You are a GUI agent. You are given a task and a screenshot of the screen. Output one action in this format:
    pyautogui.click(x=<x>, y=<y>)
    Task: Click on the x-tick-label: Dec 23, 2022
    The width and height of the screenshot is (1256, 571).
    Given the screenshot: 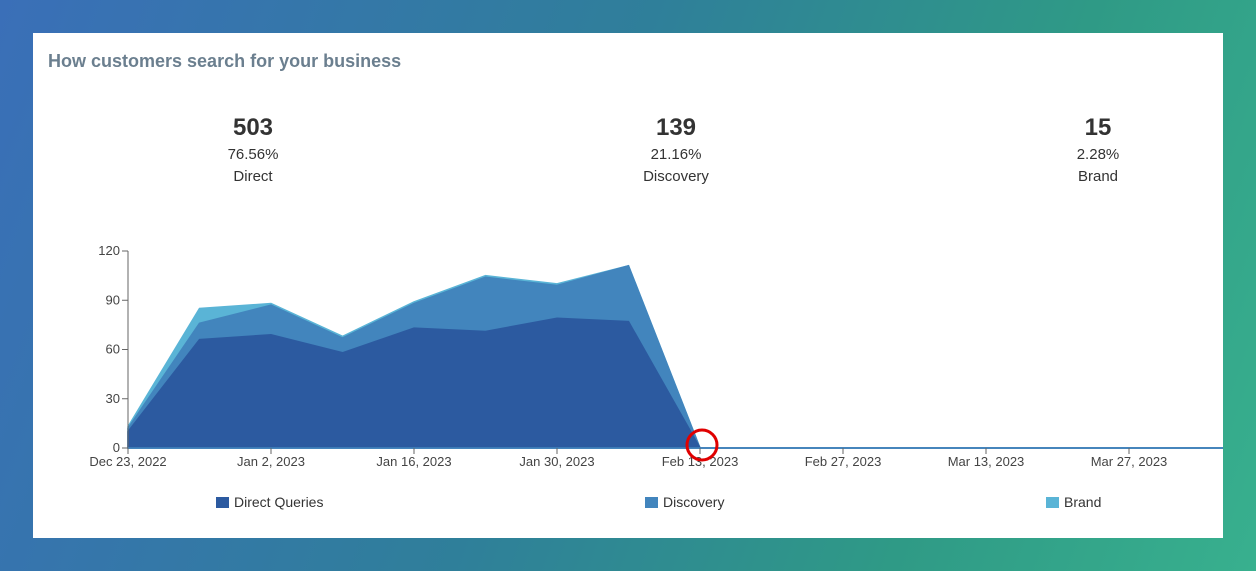 What is the action you would take?
    pyautogui.click(x=127, y=461)
    